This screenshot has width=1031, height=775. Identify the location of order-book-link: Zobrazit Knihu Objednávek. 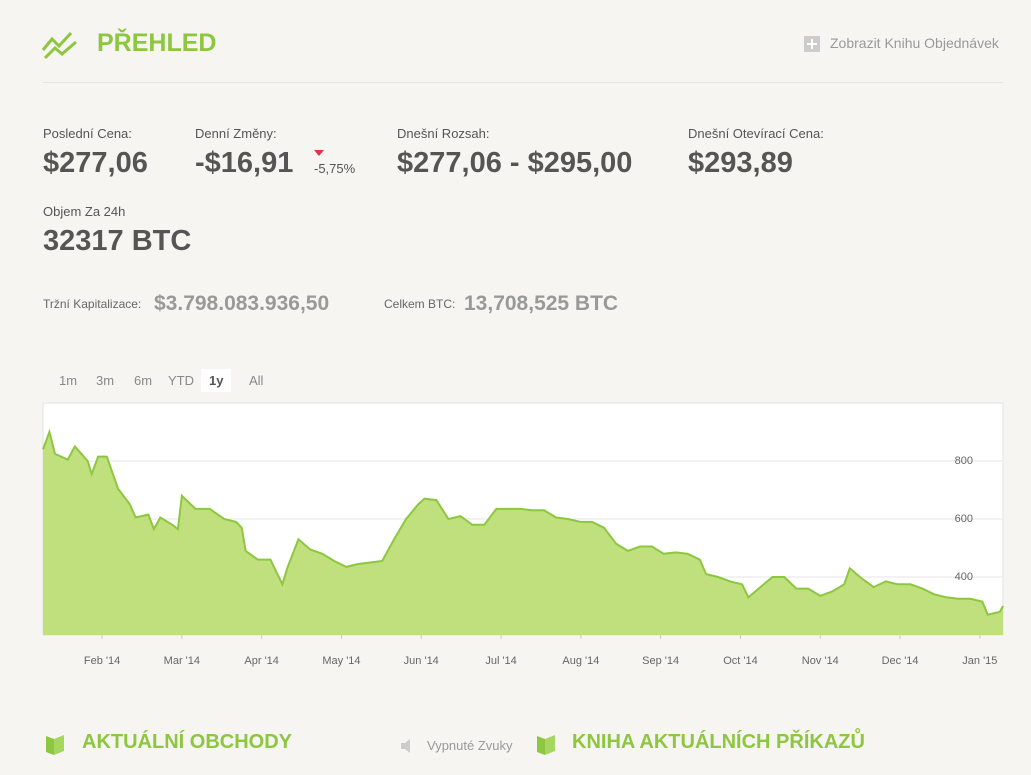
(904, 44).